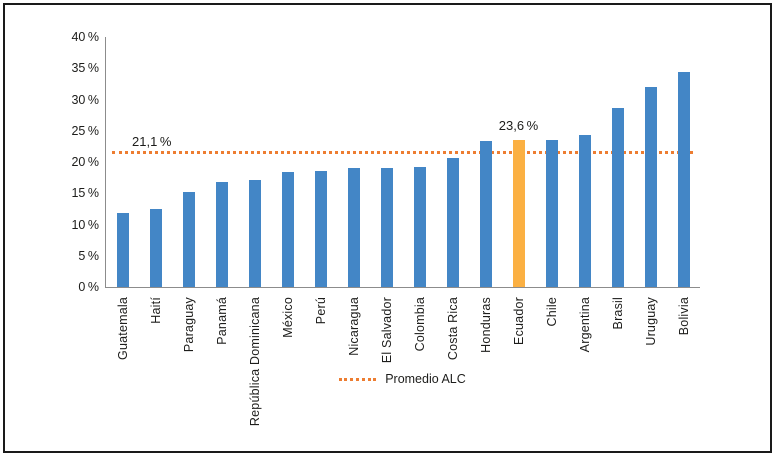 The height and width of the screenshot is (461, 776). I want to click on bar-column: Colombia, so click(419, 194).